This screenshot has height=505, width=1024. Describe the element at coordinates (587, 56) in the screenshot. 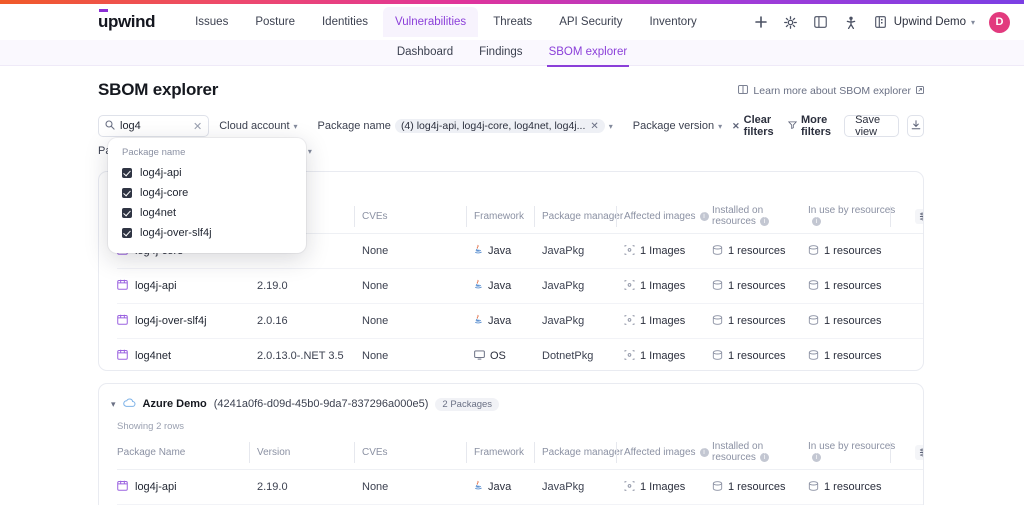

I see `tab-sbom-explorer: SBOM explorer` at that location.